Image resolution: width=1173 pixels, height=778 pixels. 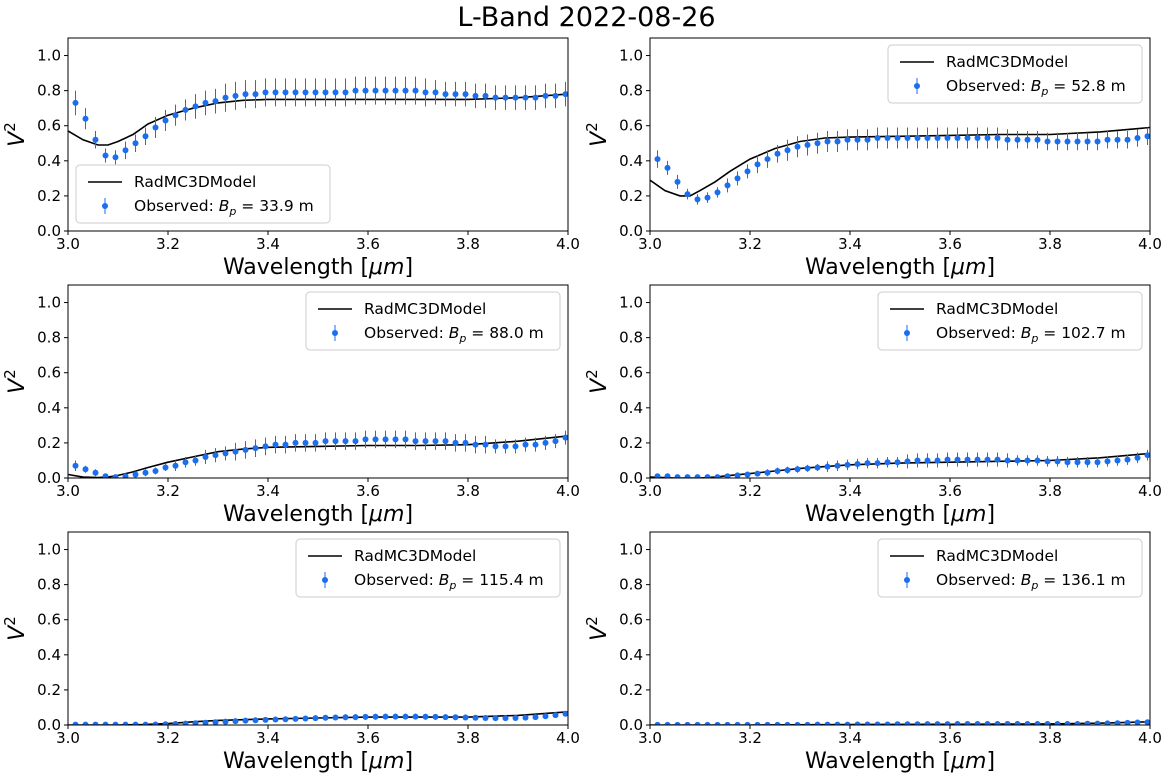 I want to click on legend-label-model: RadMC3DModel, so click(x=195, y=182).